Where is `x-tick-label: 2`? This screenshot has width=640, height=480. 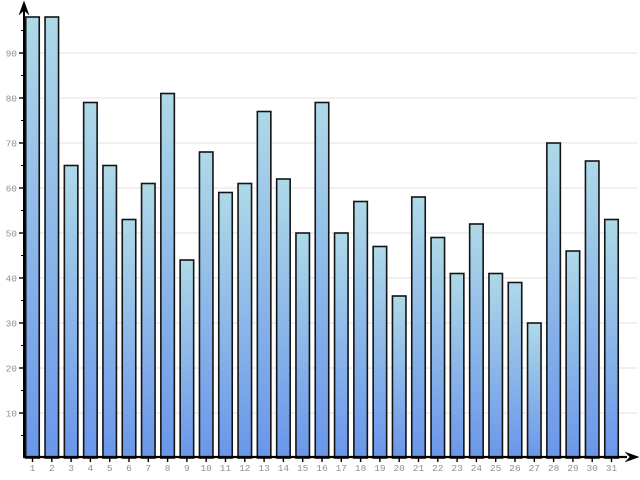 x-tick-label: 2 is located at coordinates (52, 468).